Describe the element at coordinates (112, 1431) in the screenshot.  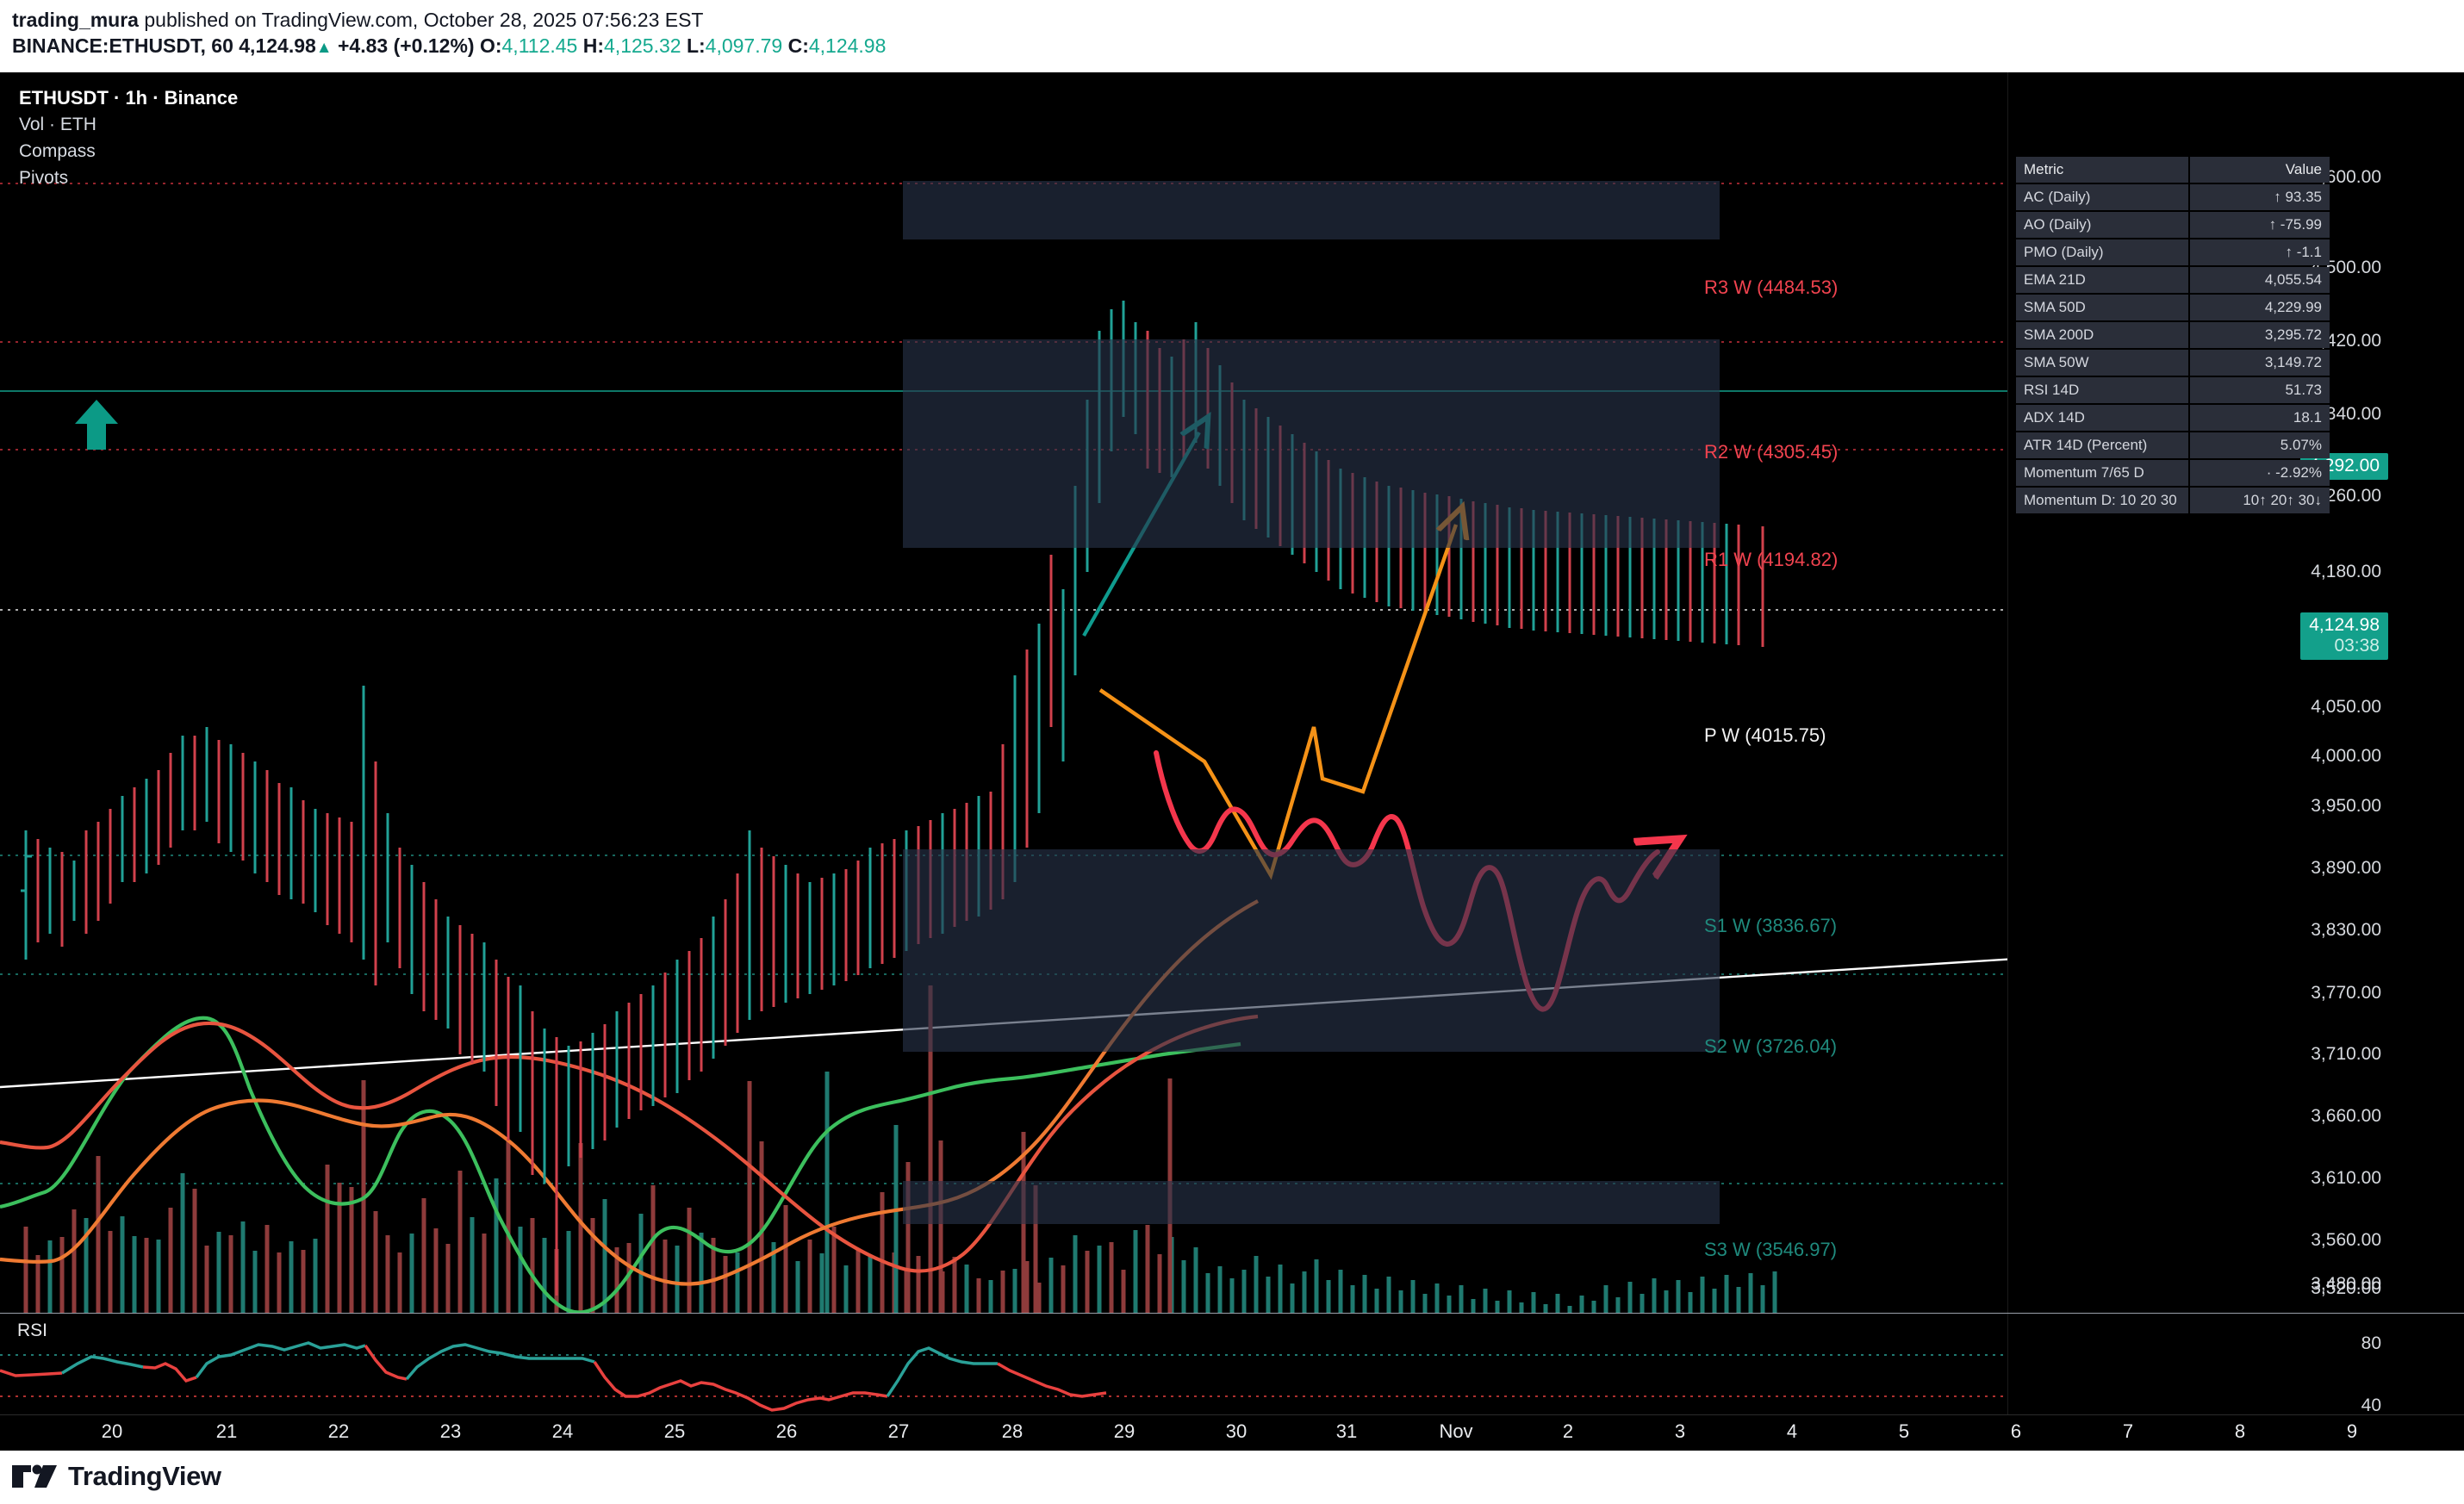
I see `time-tick: 20` at that location.